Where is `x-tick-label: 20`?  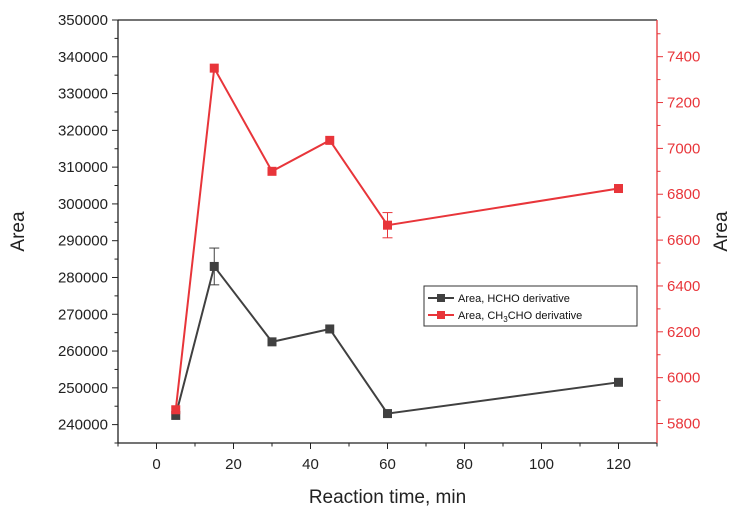 x-tick-label: 20 is located at coordinates (233, 464).